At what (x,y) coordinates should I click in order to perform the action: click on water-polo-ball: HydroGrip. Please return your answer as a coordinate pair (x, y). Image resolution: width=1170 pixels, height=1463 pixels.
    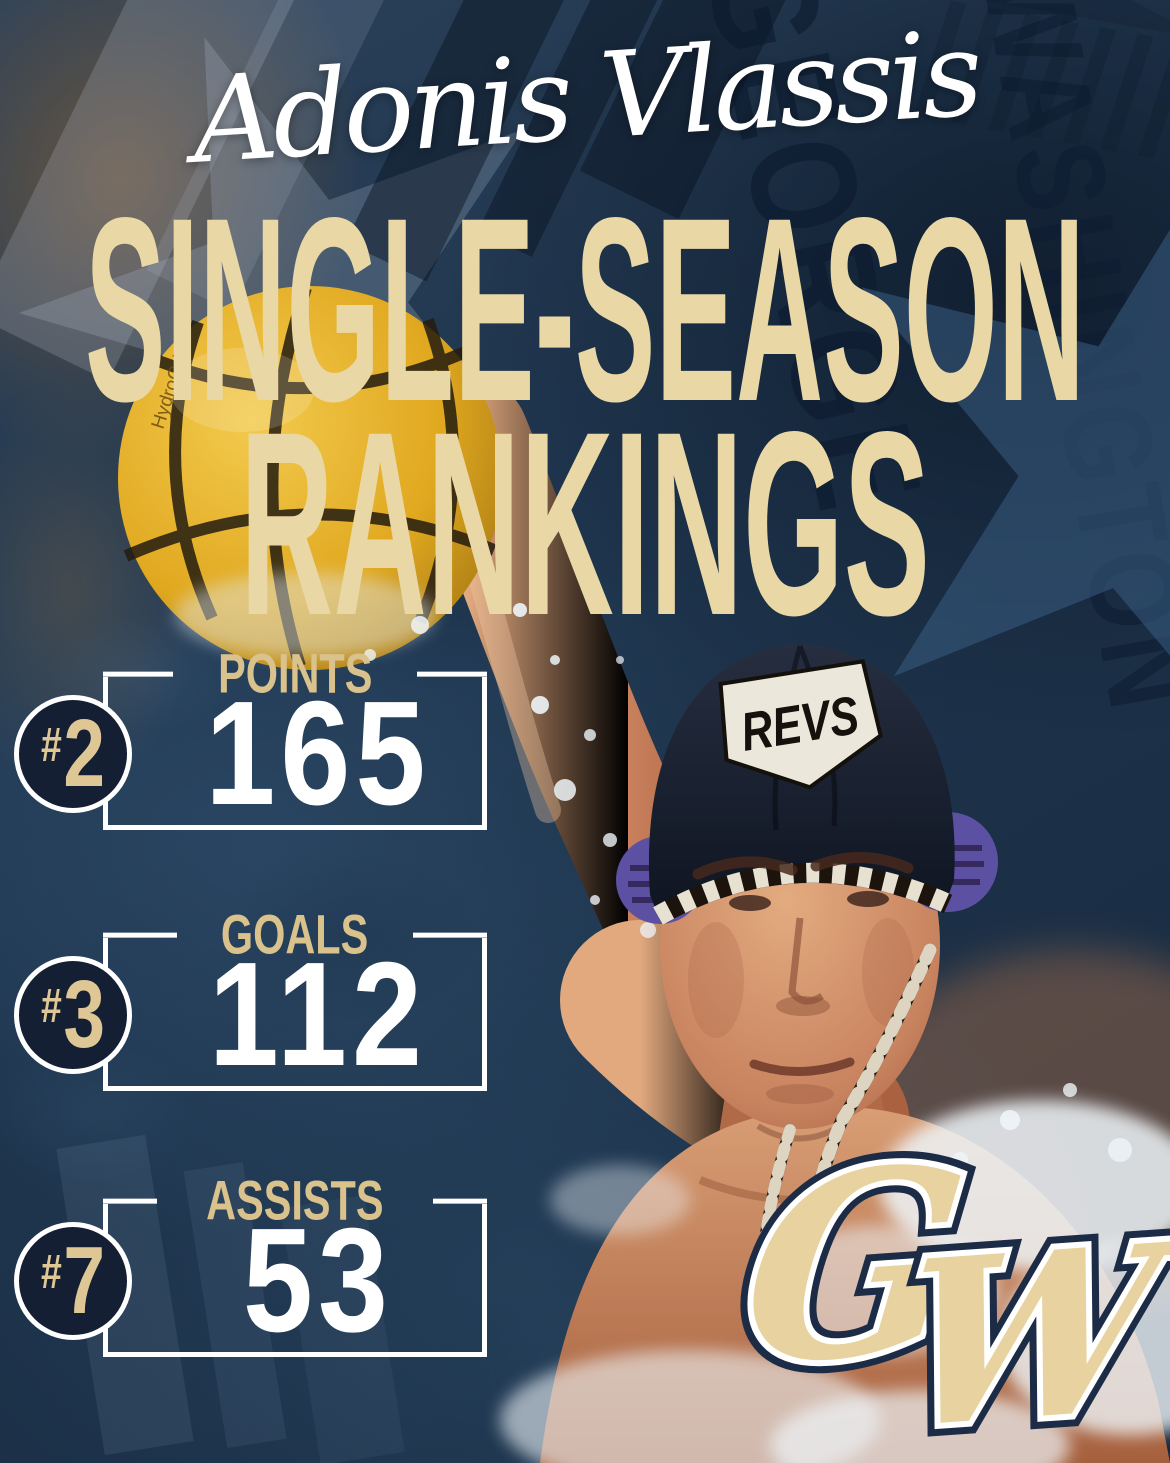
    Looking at the image, I should click on (310, 478).